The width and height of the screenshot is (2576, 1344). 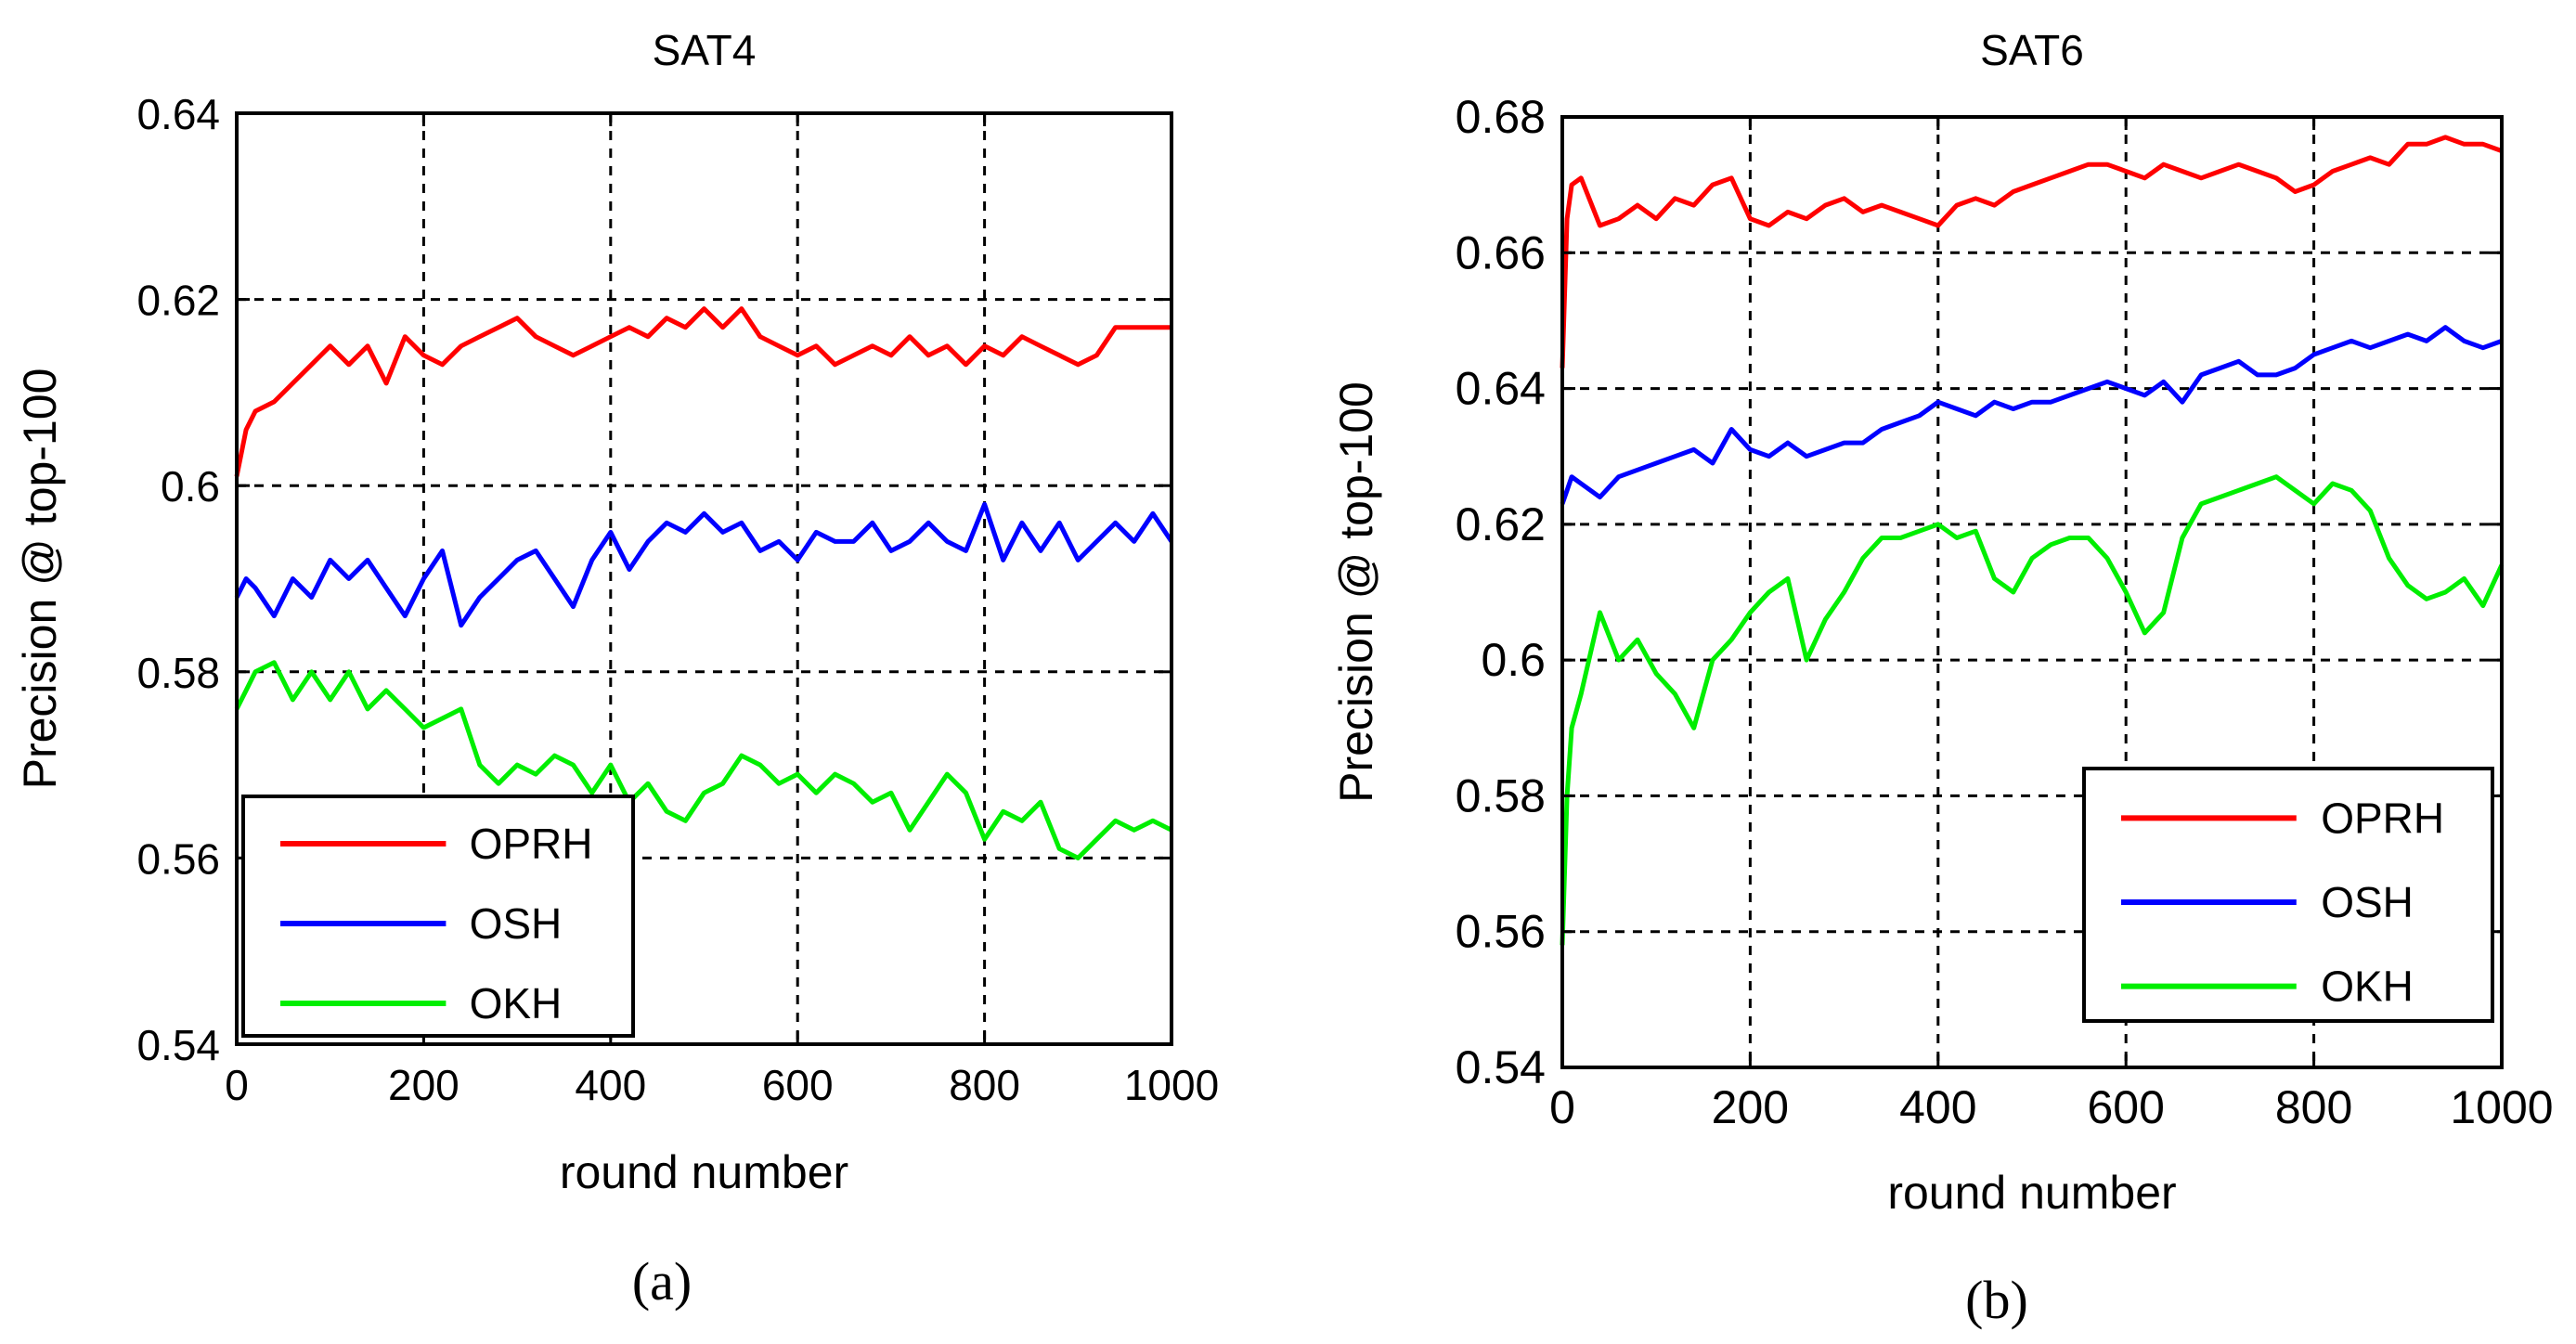 I want to click on y-tick-label: 0.66, so click(x=1501, y=252).